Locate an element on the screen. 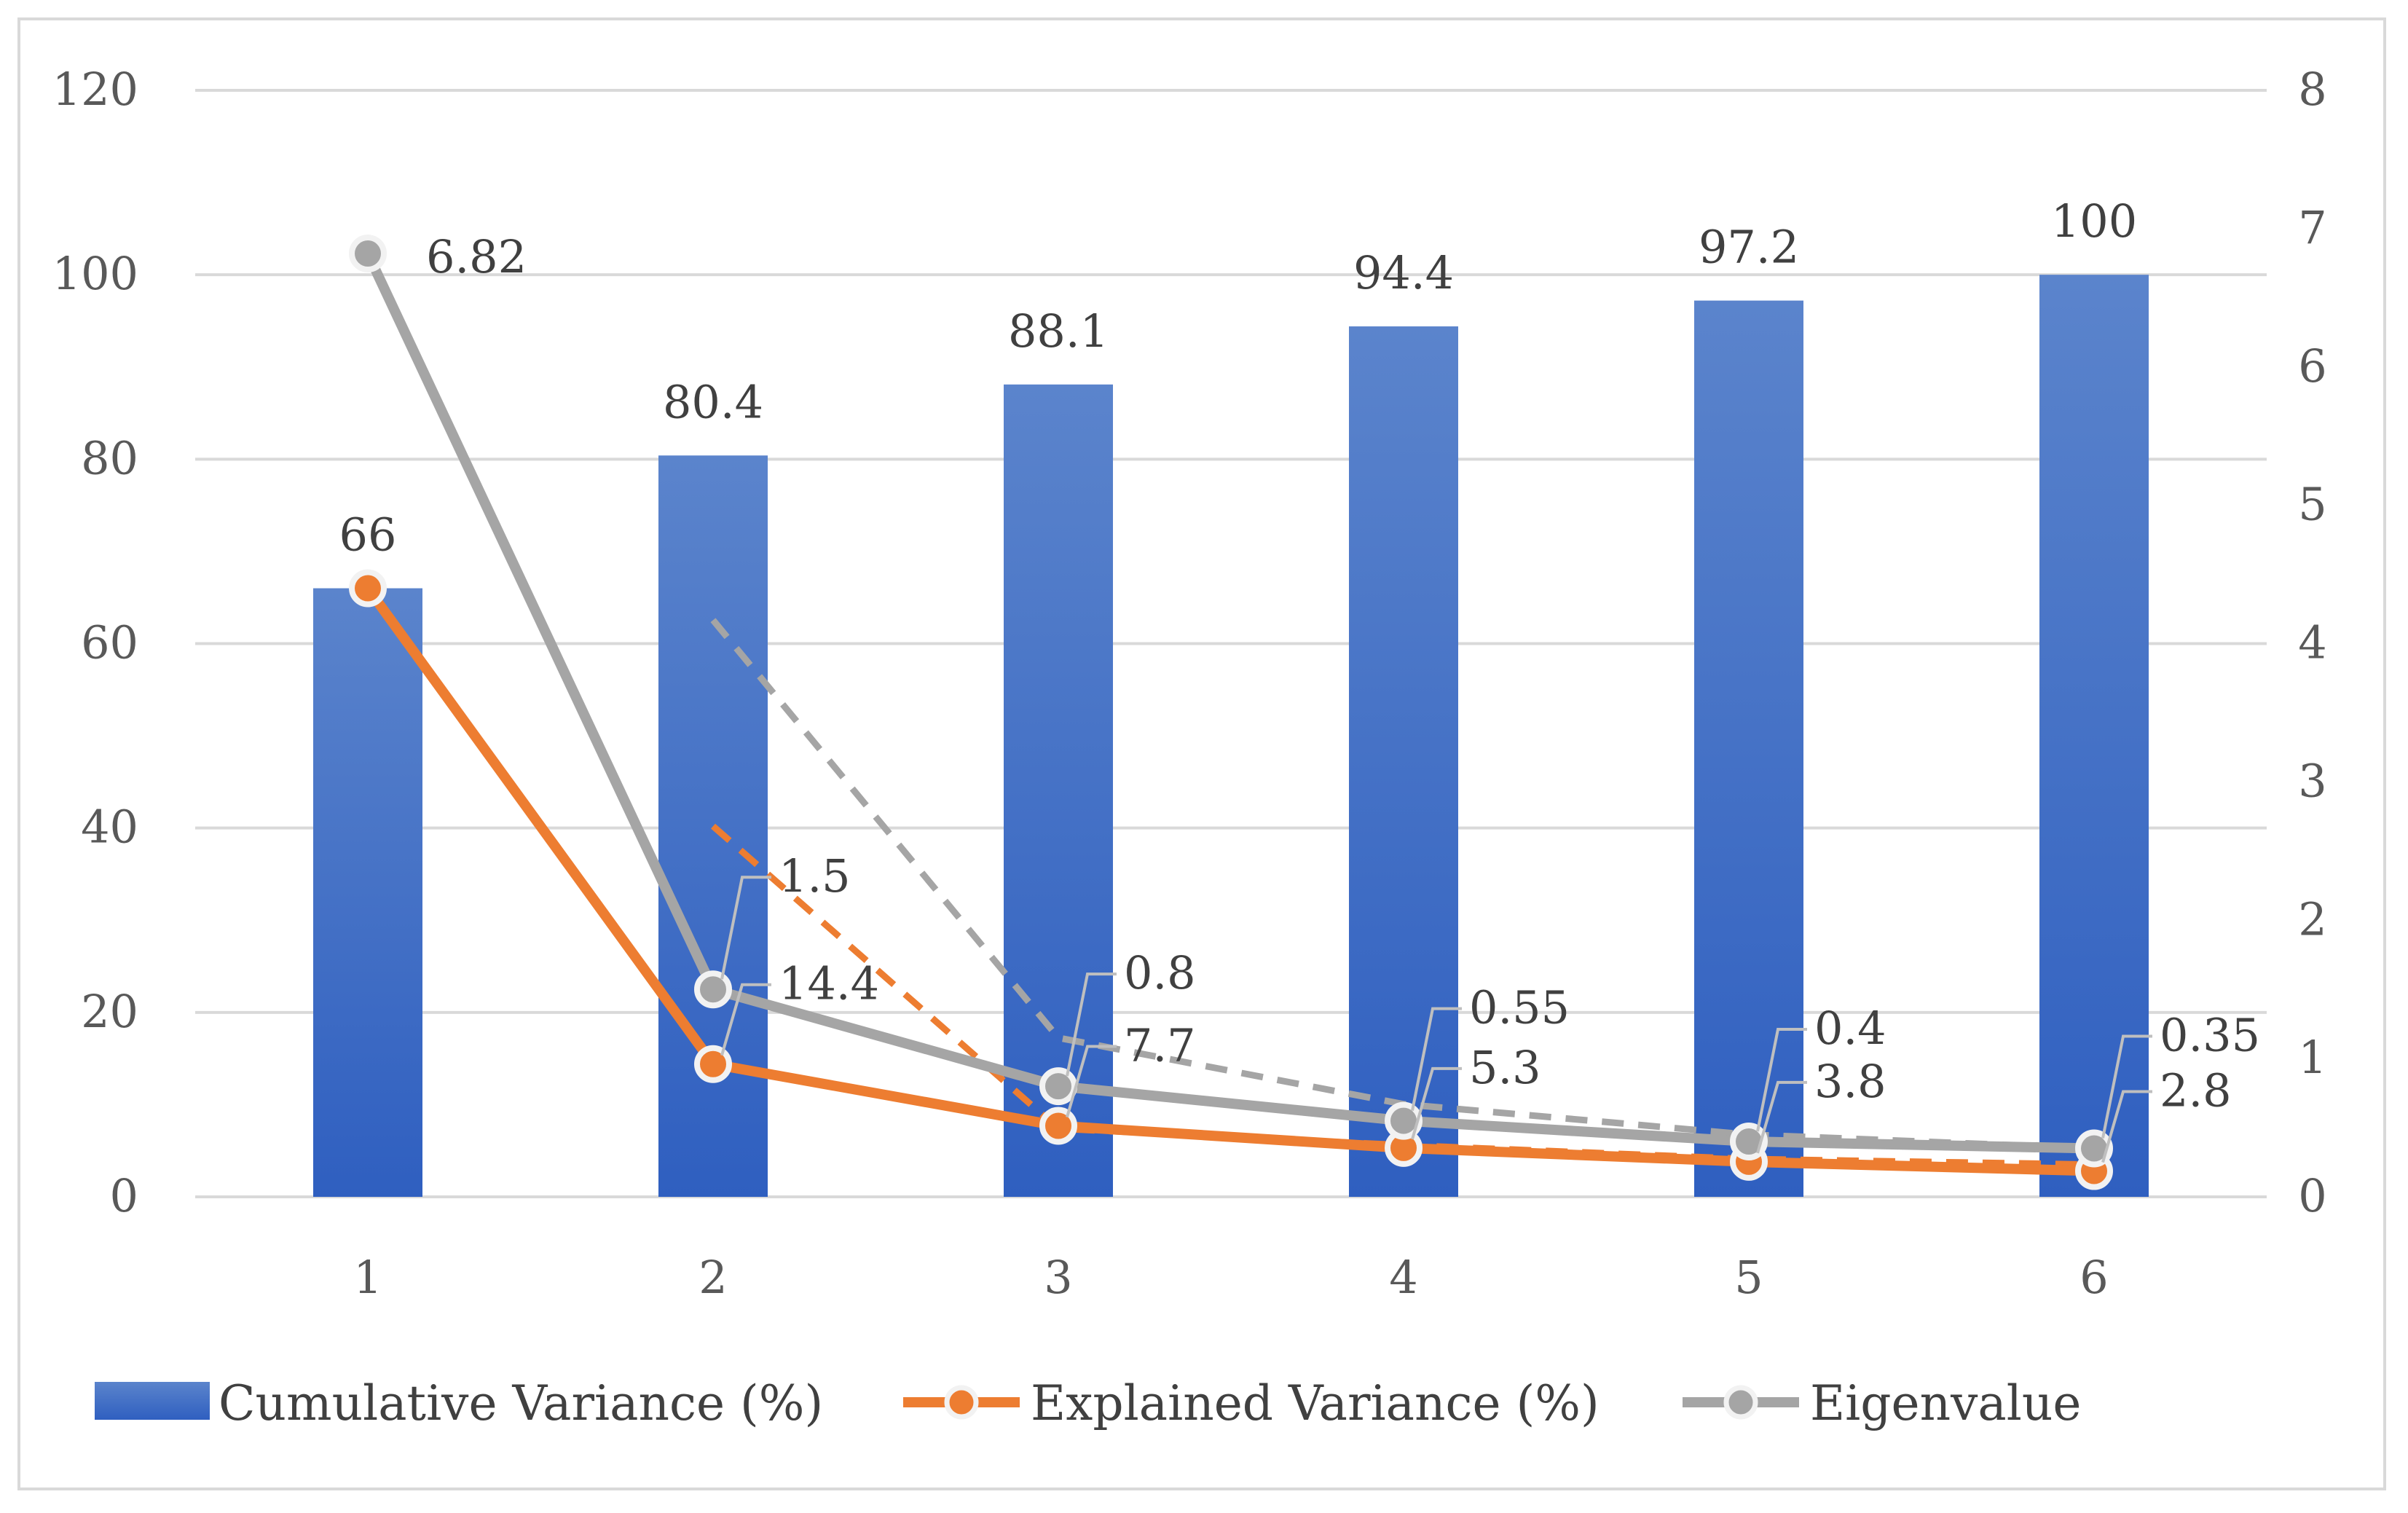  y-left-tick-label: 120 is located at coordinates (95, 90).